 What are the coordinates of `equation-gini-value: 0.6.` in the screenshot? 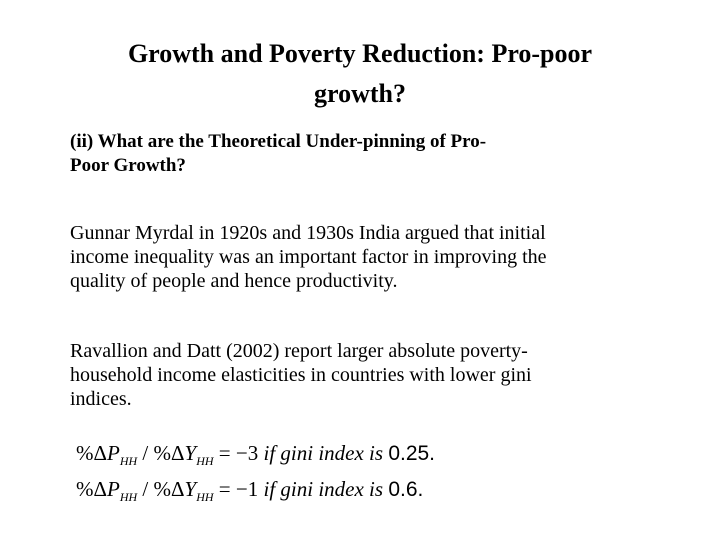 It's located at (406, 489).